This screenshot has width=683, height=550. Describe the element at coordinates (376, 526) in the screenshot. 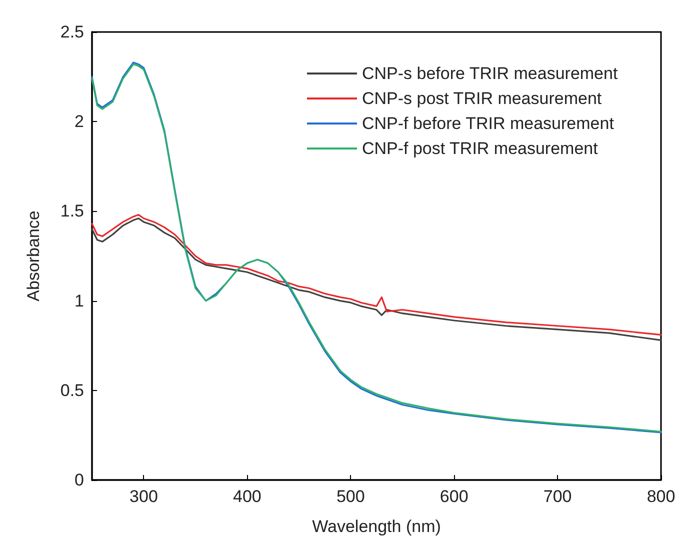

I see `x-axis-title: Wavelength (nm)` at that location.